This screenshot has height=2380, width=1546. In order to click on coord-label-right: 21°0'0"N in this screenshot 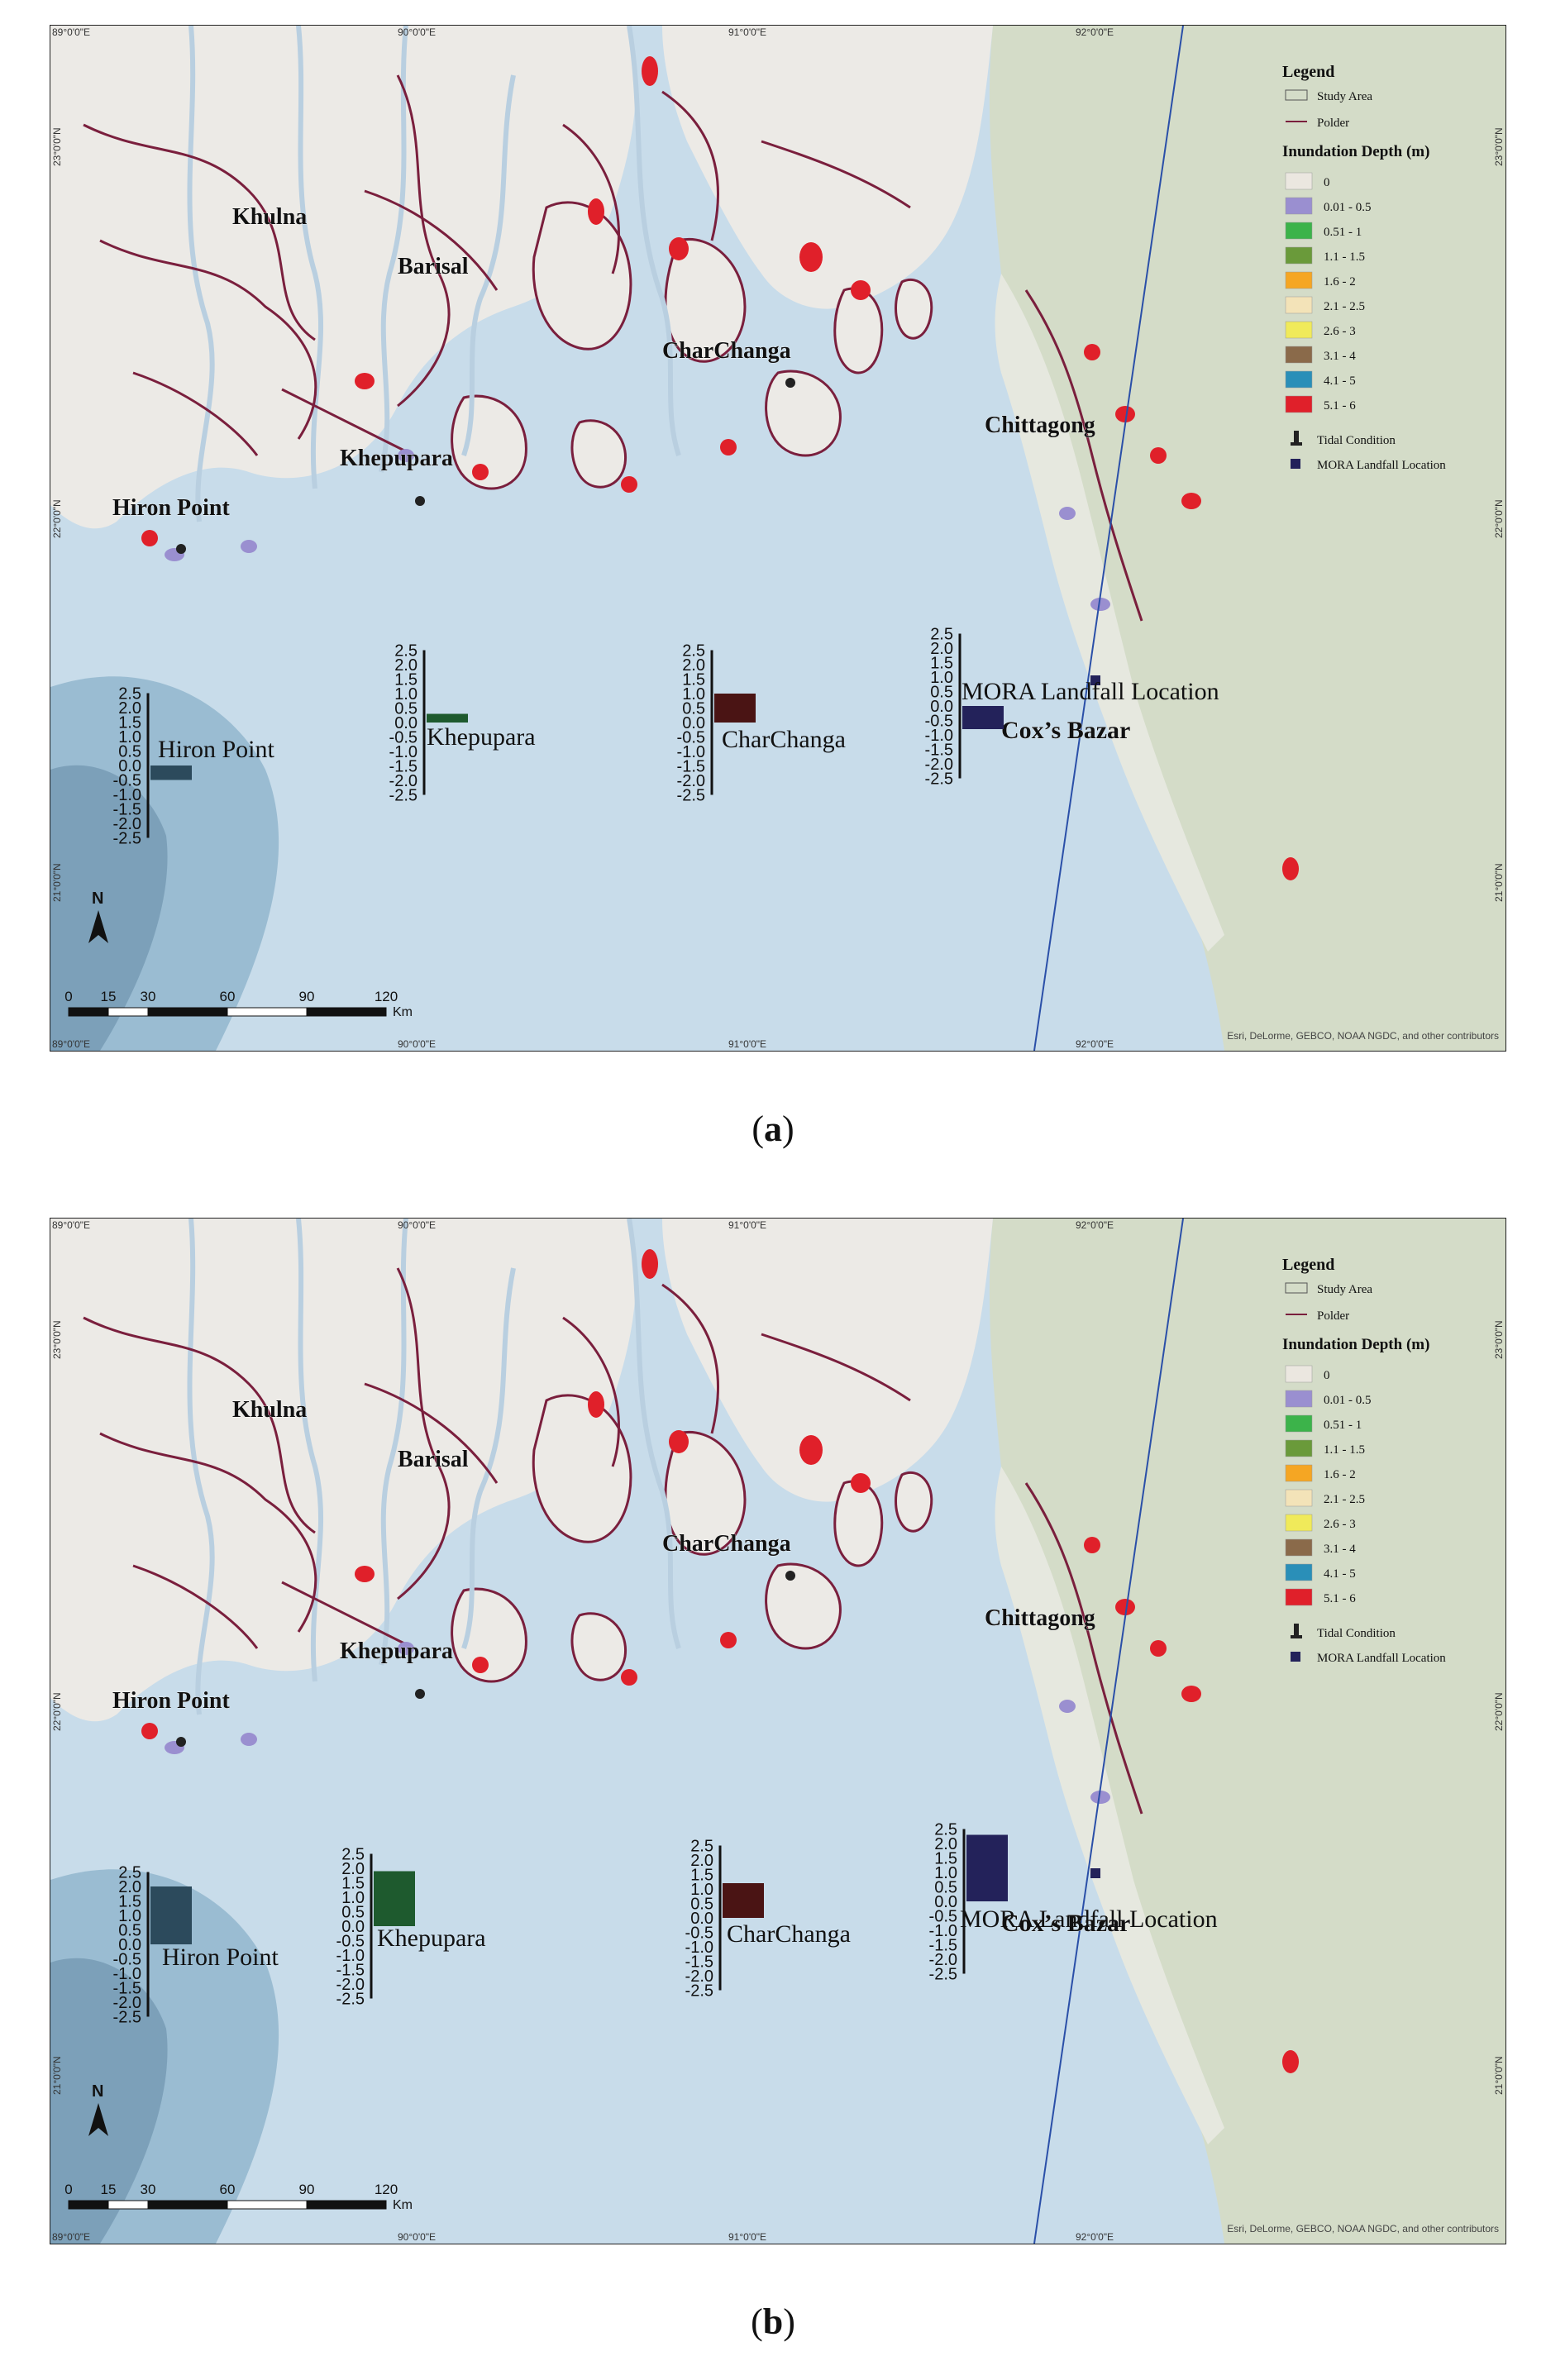, I will do `click(1499, 2075)`.